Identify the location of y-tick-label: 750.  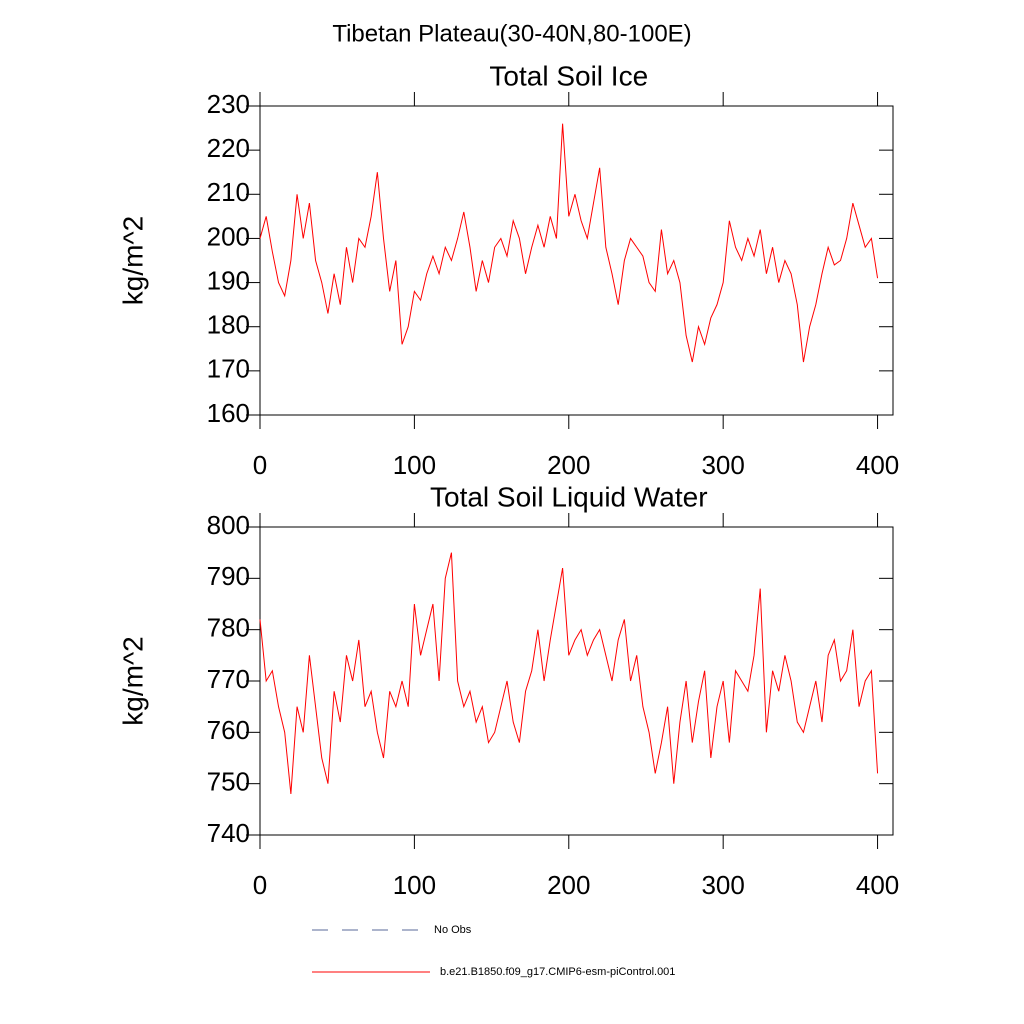
(228, 782).